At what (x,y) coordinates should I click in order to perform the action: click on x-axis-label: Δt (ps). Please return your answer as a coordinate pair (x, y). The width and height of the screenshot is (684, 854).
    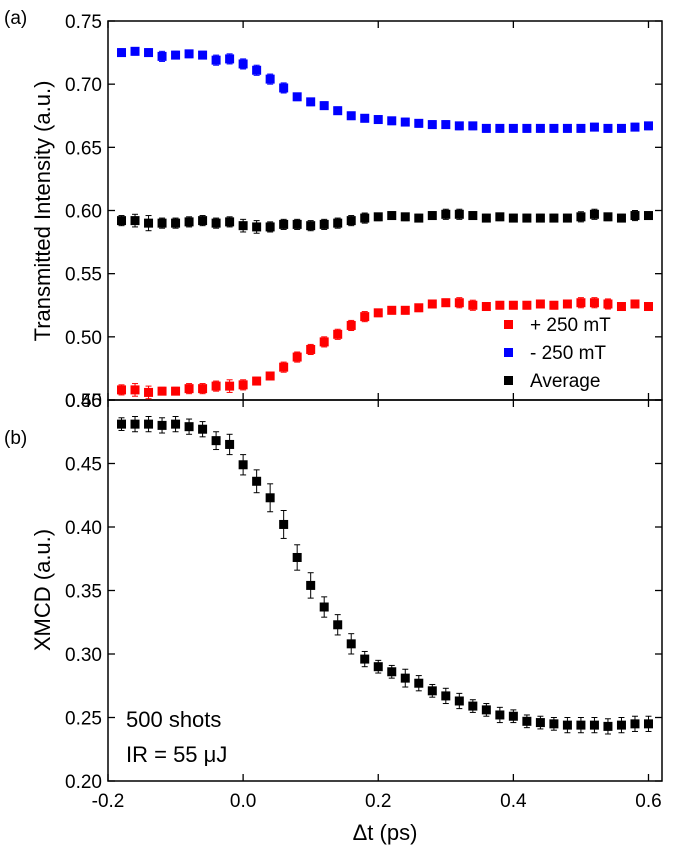
    Looking at the image, I should click on (385, 832).